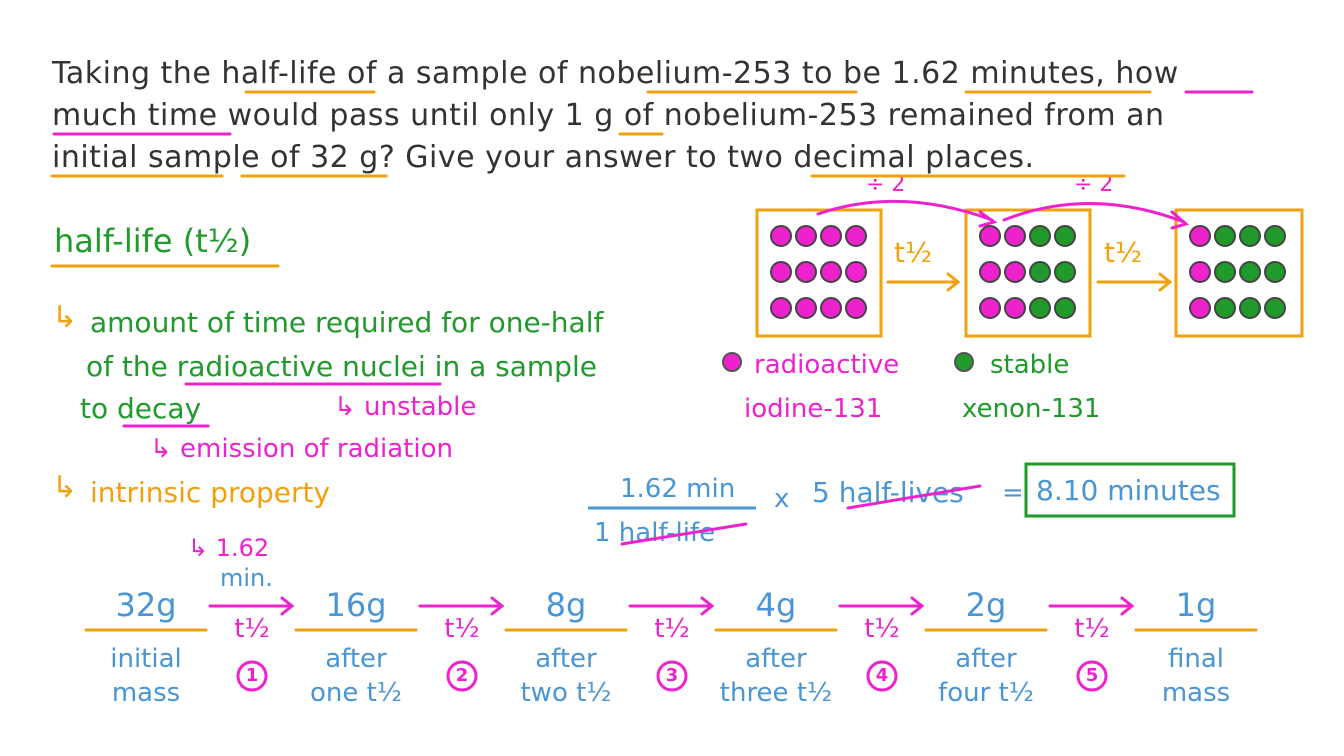 Image resolution: width=1344 pixels, height=756 pixels. Describe the element at coordinates (301, 449) in the screenshot. I see `emission-note: ↳ emission of radiation` at that location.